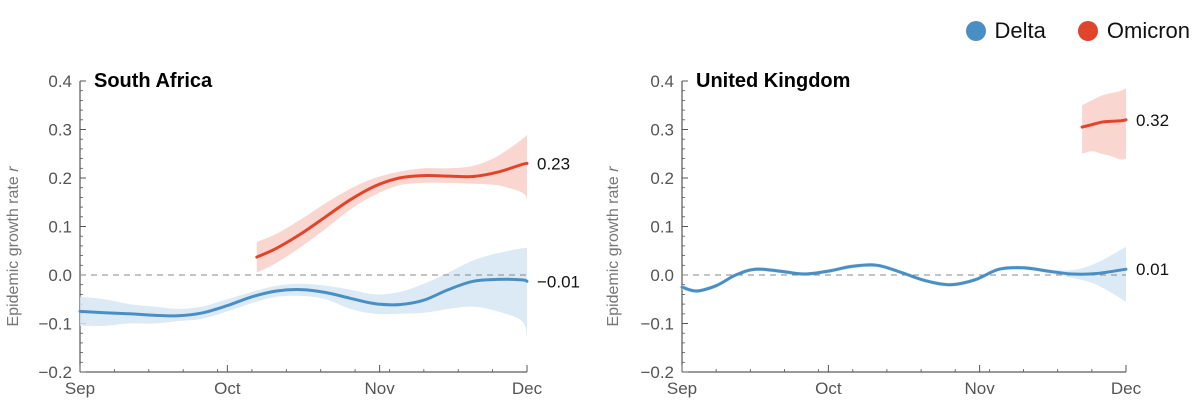  I want to click on legend-item-omicron: Omicron, so click(1133, 31).